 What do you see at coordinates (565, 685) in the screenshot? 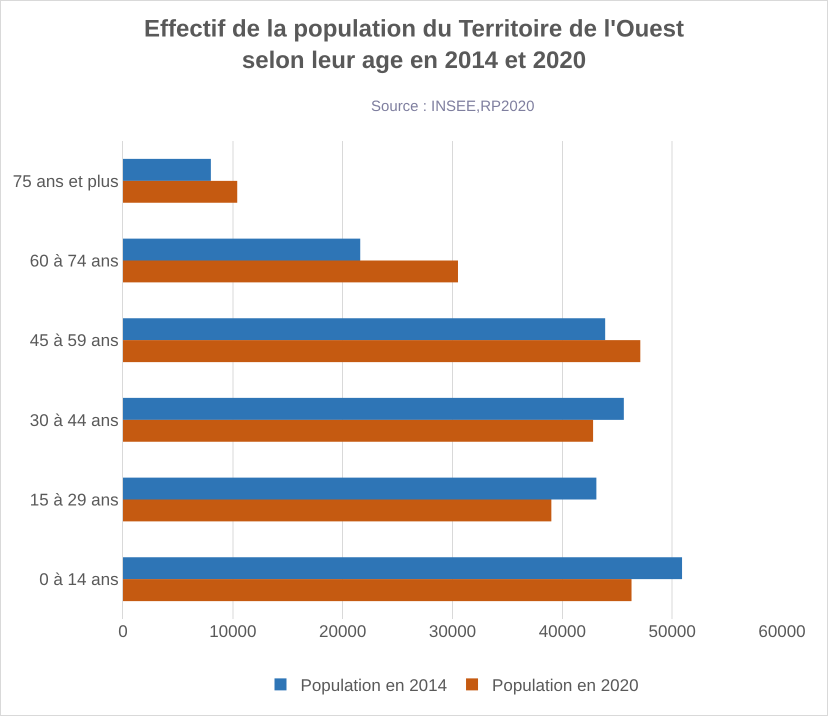
I see `legend-label: Population en 2020` at bounding box center [565, 685].